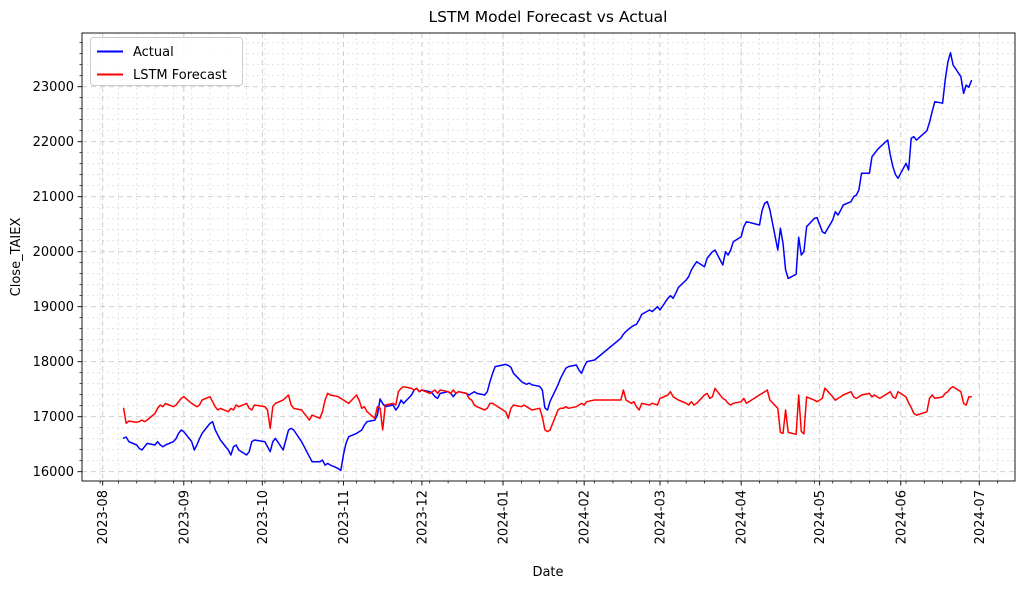 The height and width of the screenshot is (595, 1023). Describe the element at coordinates (16, 257) in the screenshot. I see `y-axis-label: Close_TAIEX` at that location.